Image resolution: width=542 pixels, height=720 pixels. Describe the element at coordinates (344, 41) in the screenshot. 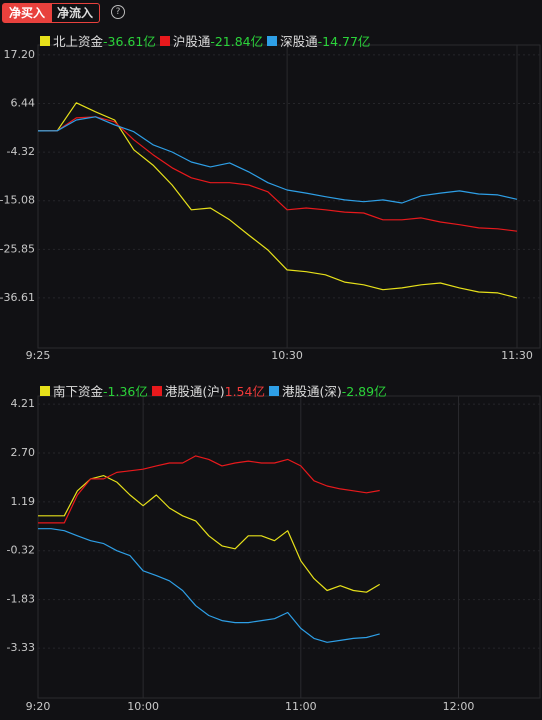

I see `legend-total: -14.77亿` at that location.